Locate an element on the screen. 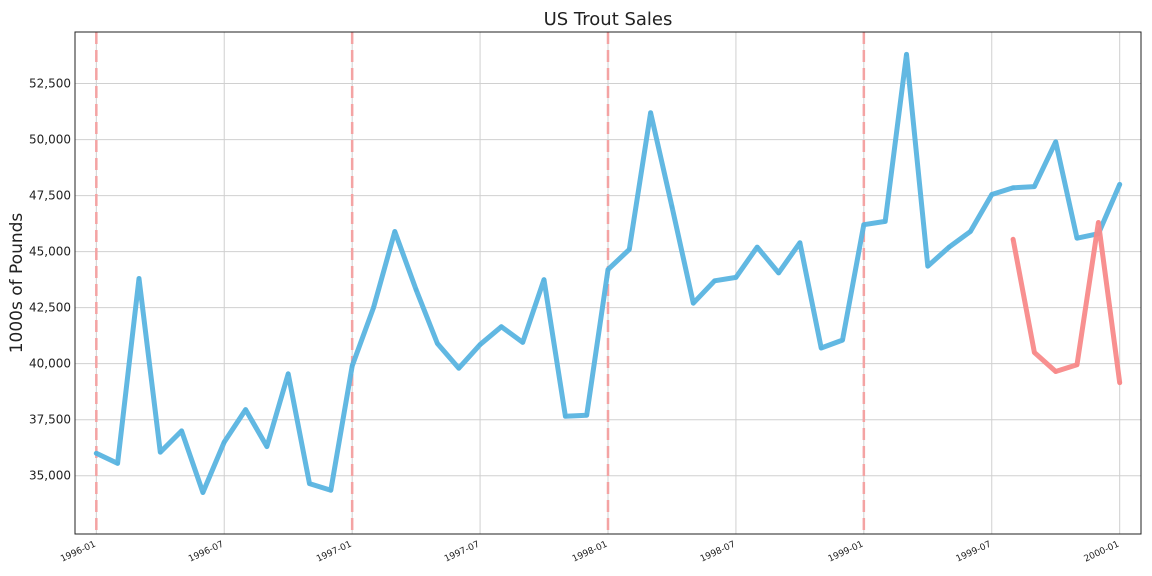  y-tick-label: 45,000 is located at coordinates (50, 252).